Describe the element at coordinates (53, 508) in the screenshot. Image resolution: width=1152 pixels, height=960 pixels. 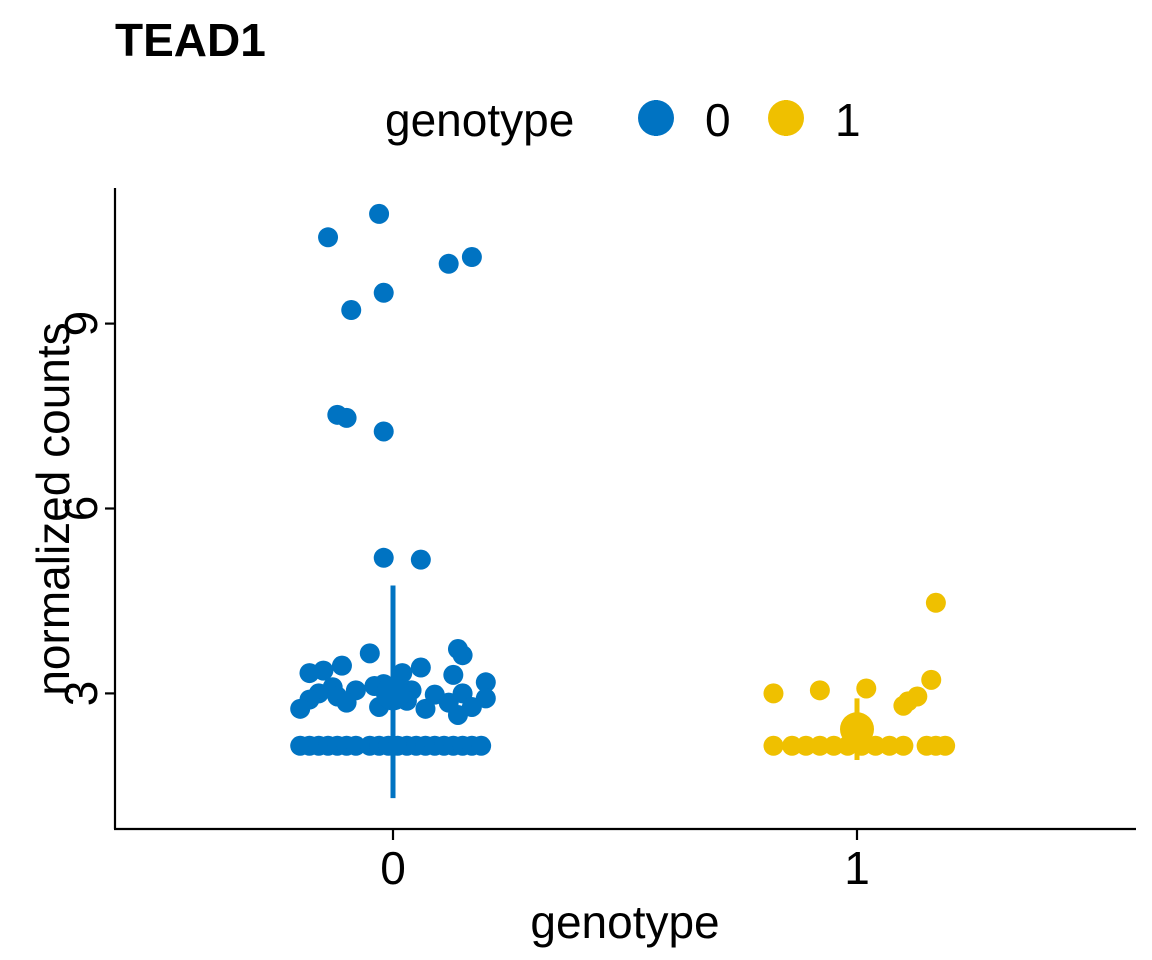
I see `y-axis-label: normalized counts` at that location.